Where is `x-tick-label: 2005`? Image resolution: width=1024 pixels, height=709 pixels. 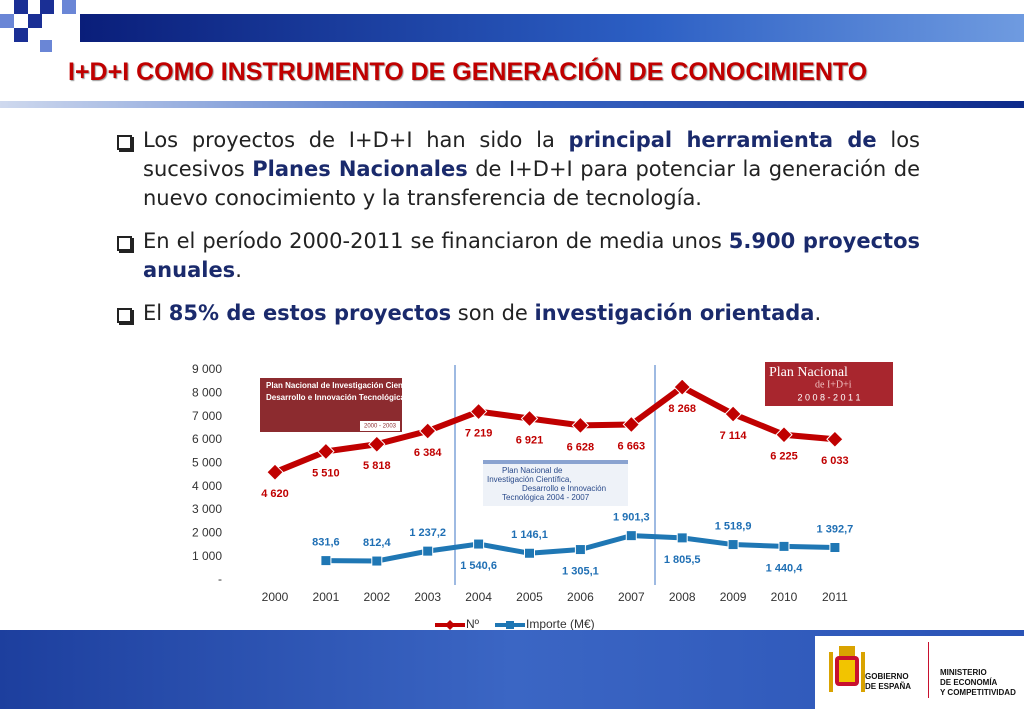
x-tick-label: 2005 is located at coordinates (529, 597).